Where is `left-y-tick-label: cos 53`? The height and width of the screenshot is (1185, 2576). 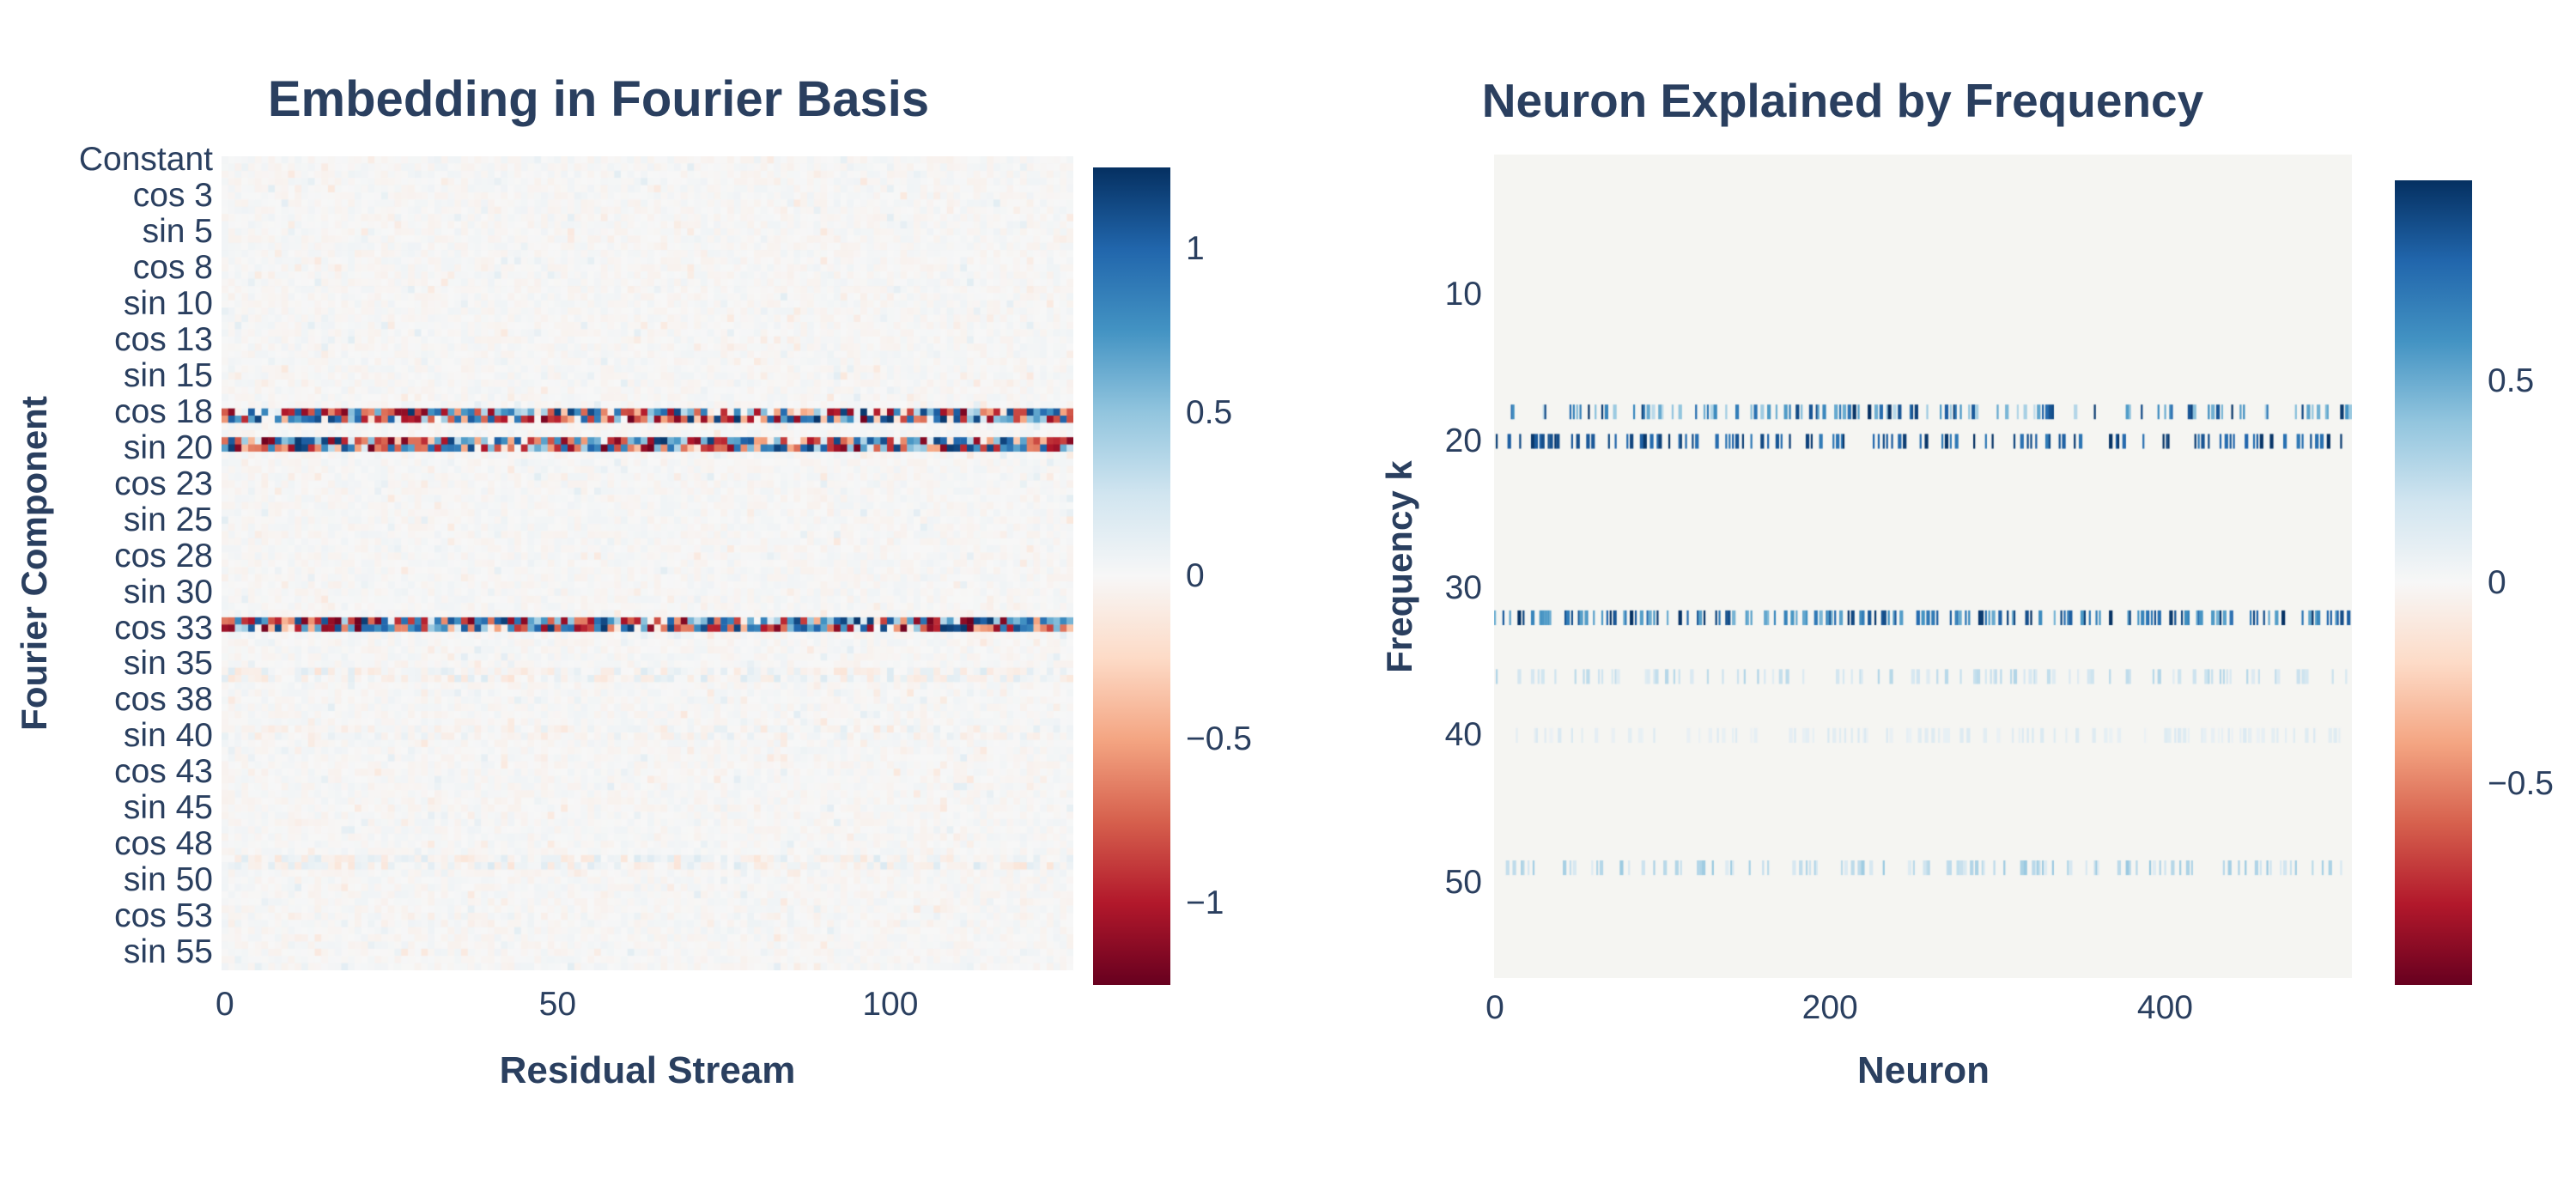
left-y-tick-label: cos 53 is located at coordinates (164, 916).